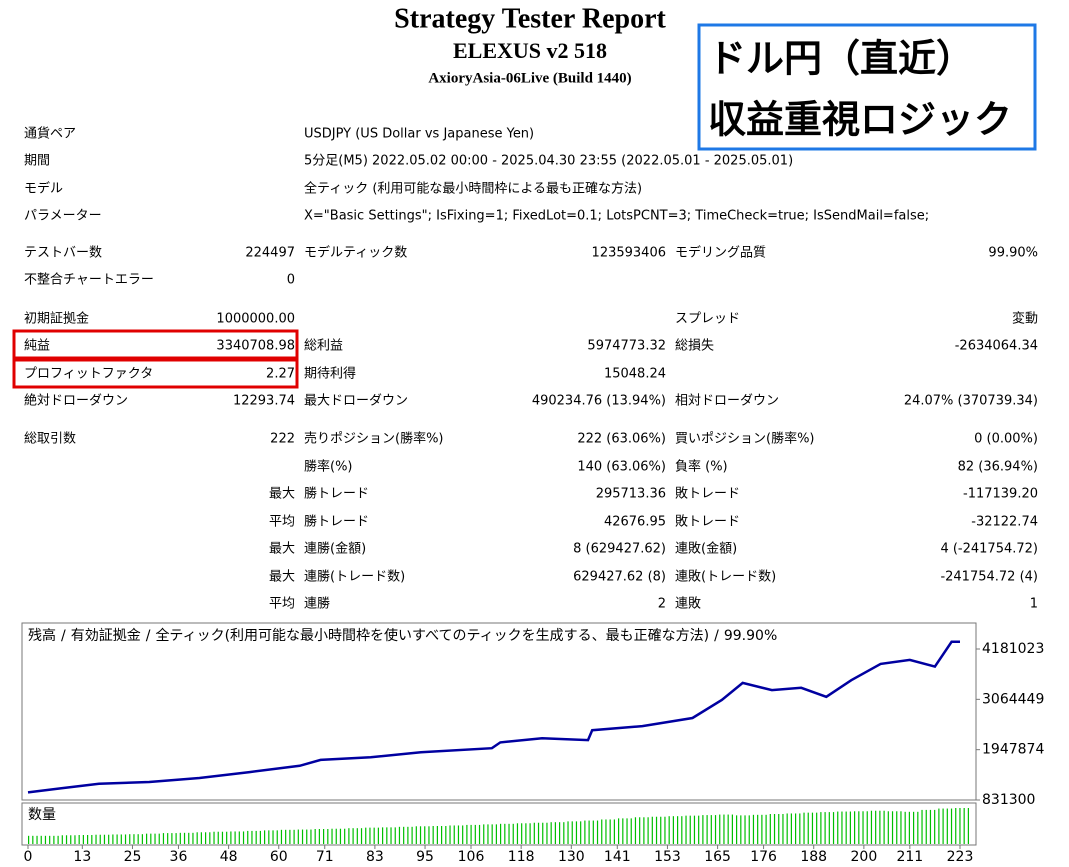 This screenshot has width=1069, height=867. What do you see at coordinates (720, 253) in the screenshot?
I see `field-label: モデリング品質` at bounding box center [720, 253].